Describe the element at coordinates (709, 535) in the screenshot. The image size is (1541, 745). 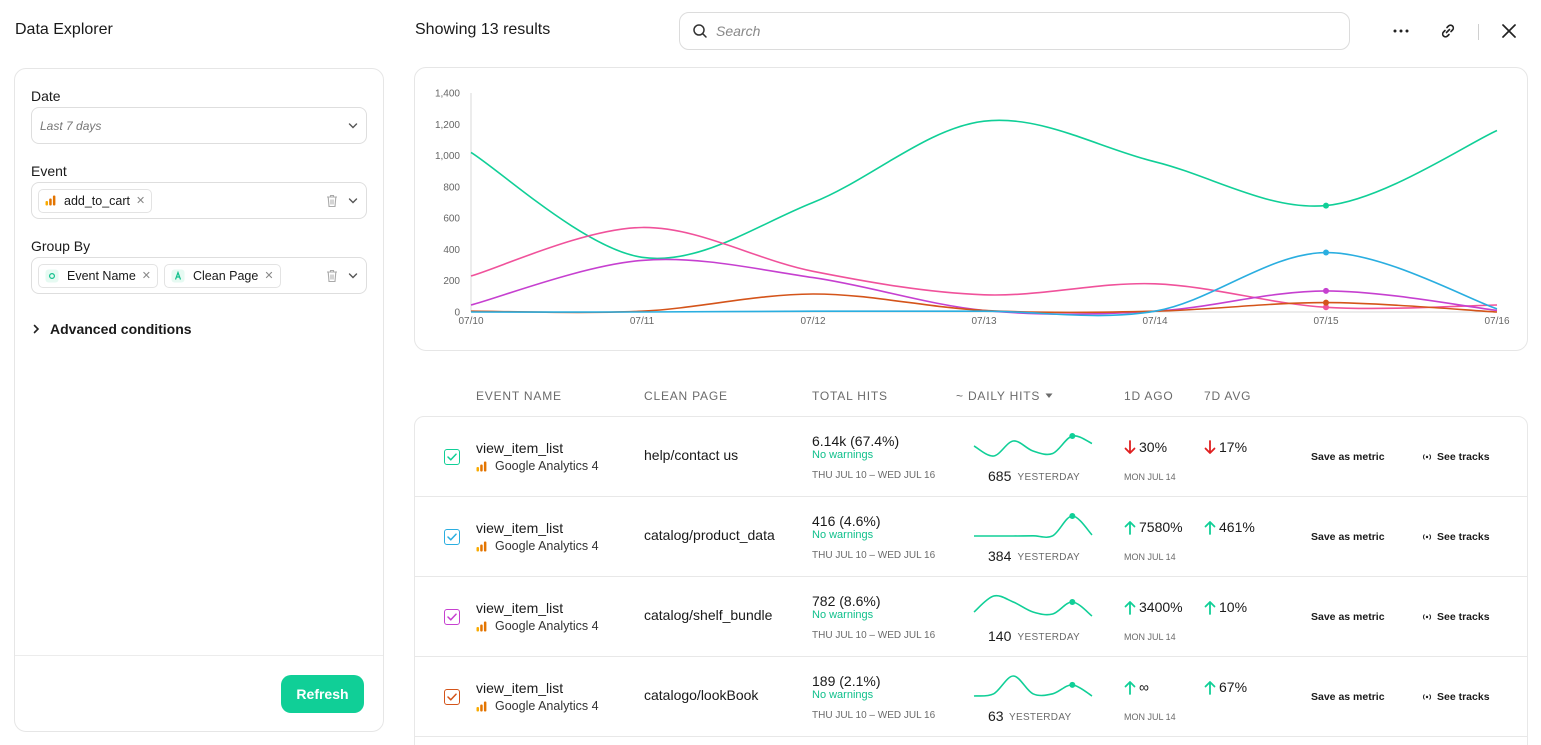
I see `clean-page: catalog/product_data` at that location.